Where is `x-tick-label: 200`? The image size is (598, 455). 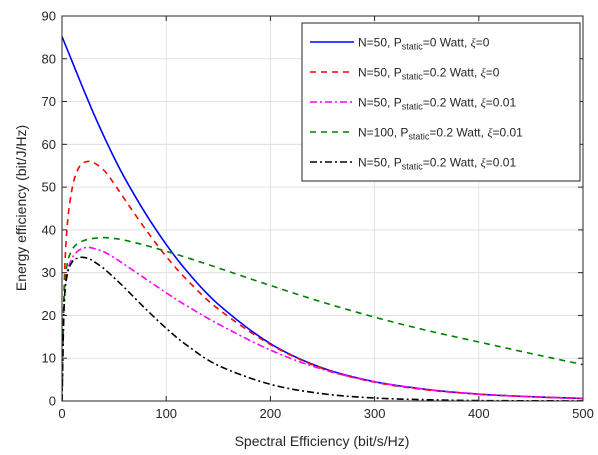
x-tick-label: 200 is located at coordinates (271, 413).